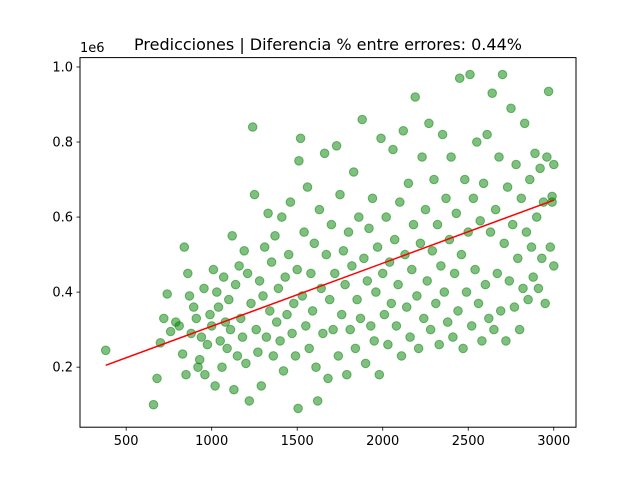  Describe the element at coordinates (62, 218) in the screenshot. I see `y-tick-label: 0.6` at that location.